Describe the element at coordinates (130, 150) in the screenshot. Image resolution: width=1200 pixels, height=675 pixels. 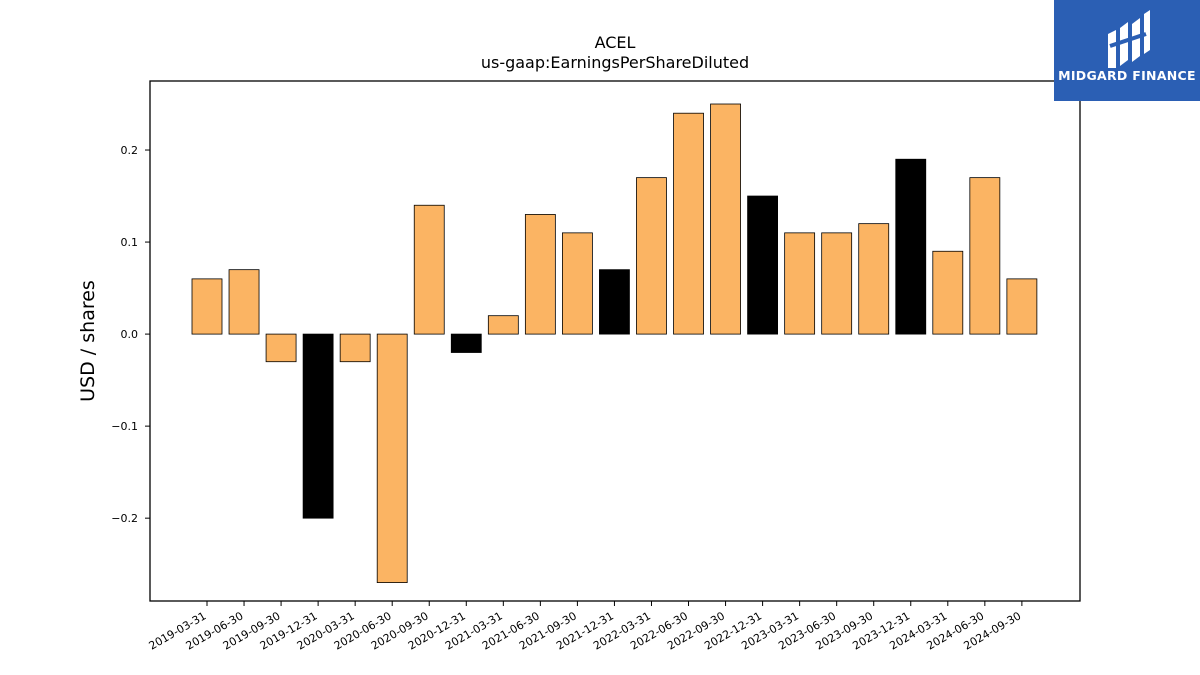
I see `y-tick-label: 0.2` at that location.